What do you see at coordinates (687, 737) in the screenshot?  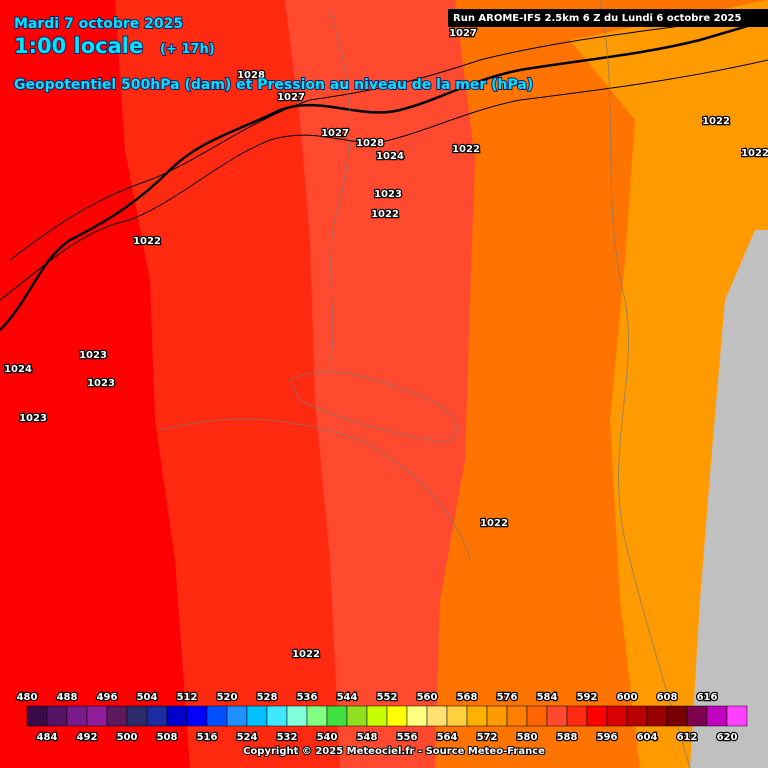 I see `legend-label: 612` at bounding box center [687, 737].